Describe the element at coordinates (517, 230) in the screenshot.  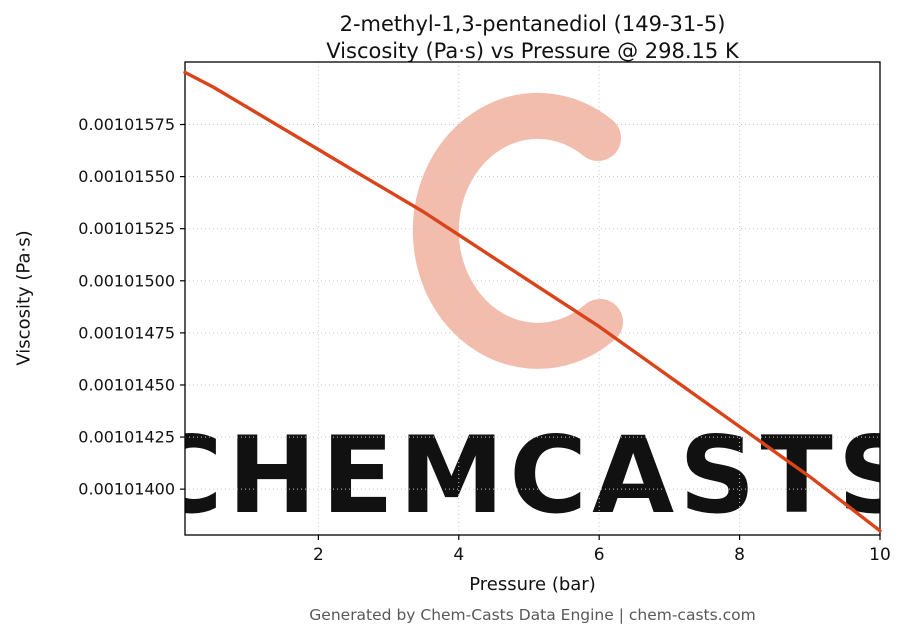
I see `watermark-logo-c` at that location.